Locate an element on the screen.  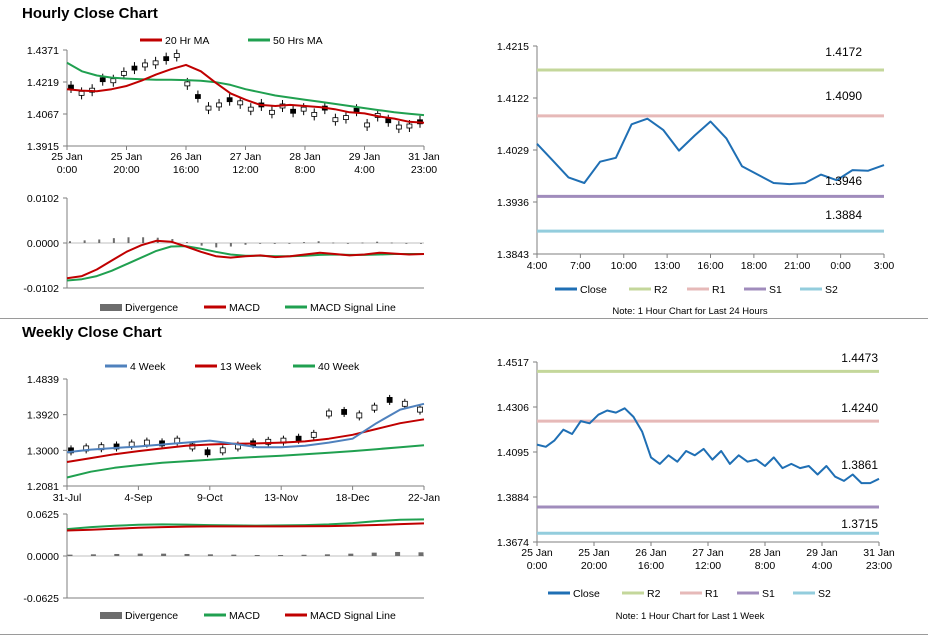
hourly-macd-y-tick-label: 0.0102 is located at coordinates (43, 199).